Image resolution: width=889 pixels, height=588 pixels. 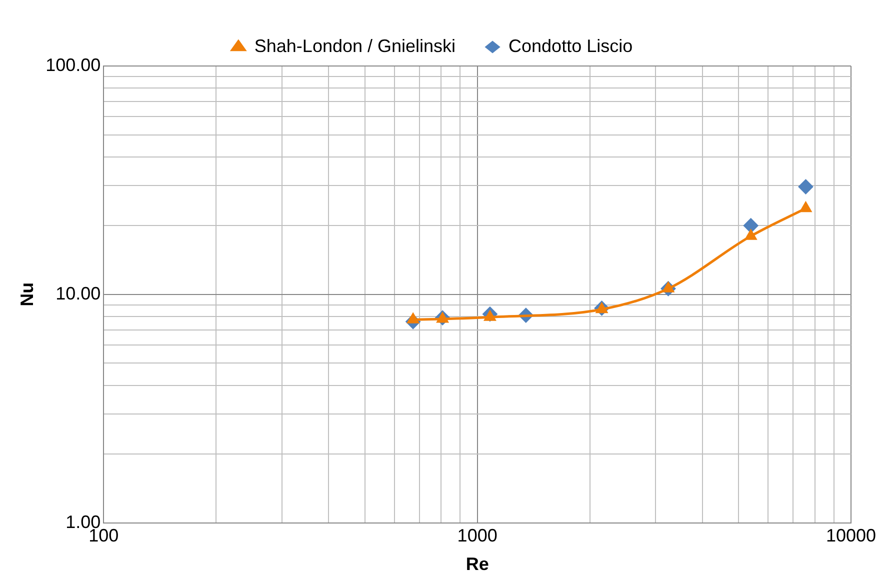 What do you see at coordinates (78, 293) in the screenshot?
I see `y-tick-label: 10.00` at bounding box center [78, 293].